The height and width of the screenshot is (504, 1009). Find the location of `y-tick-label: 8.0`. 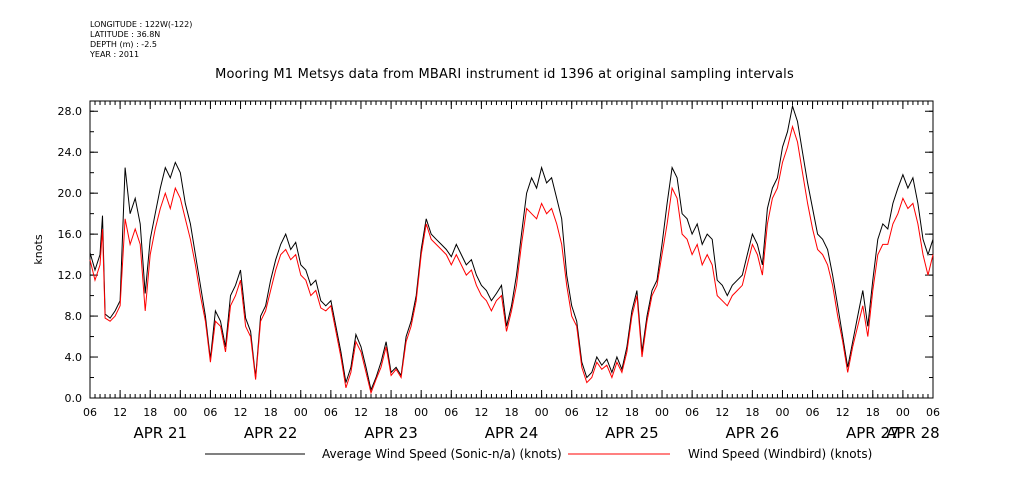

y-tick-label: 8.0 is located at coordinates (74, 316).